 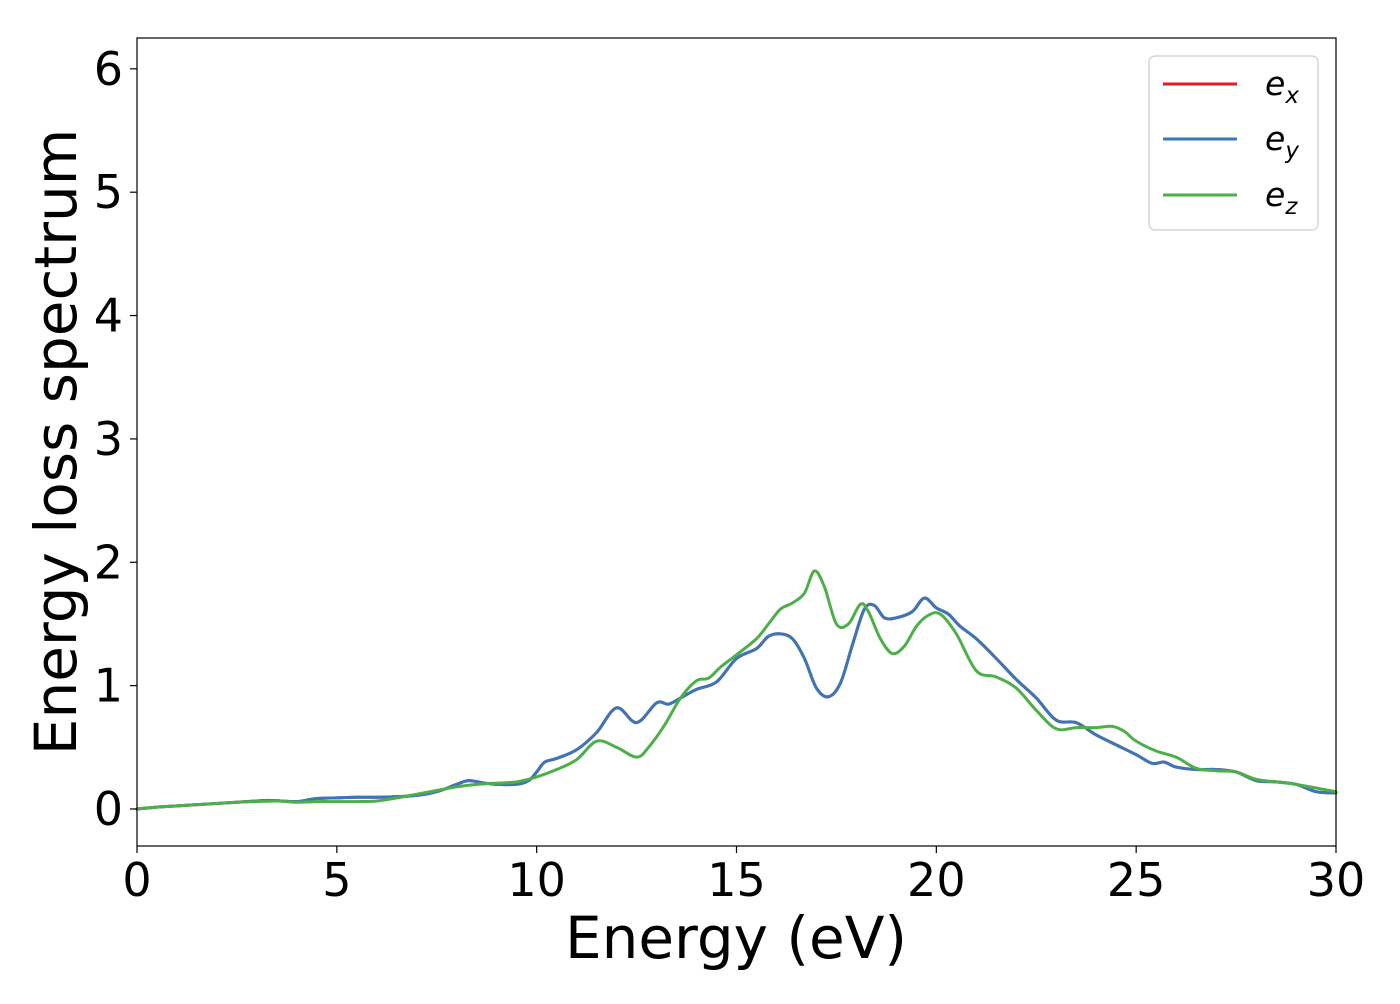 What do you see at coordinates (136, 880) in the screenshot?
I see `x-tick-label: 0` at bounding box center [136, 880].